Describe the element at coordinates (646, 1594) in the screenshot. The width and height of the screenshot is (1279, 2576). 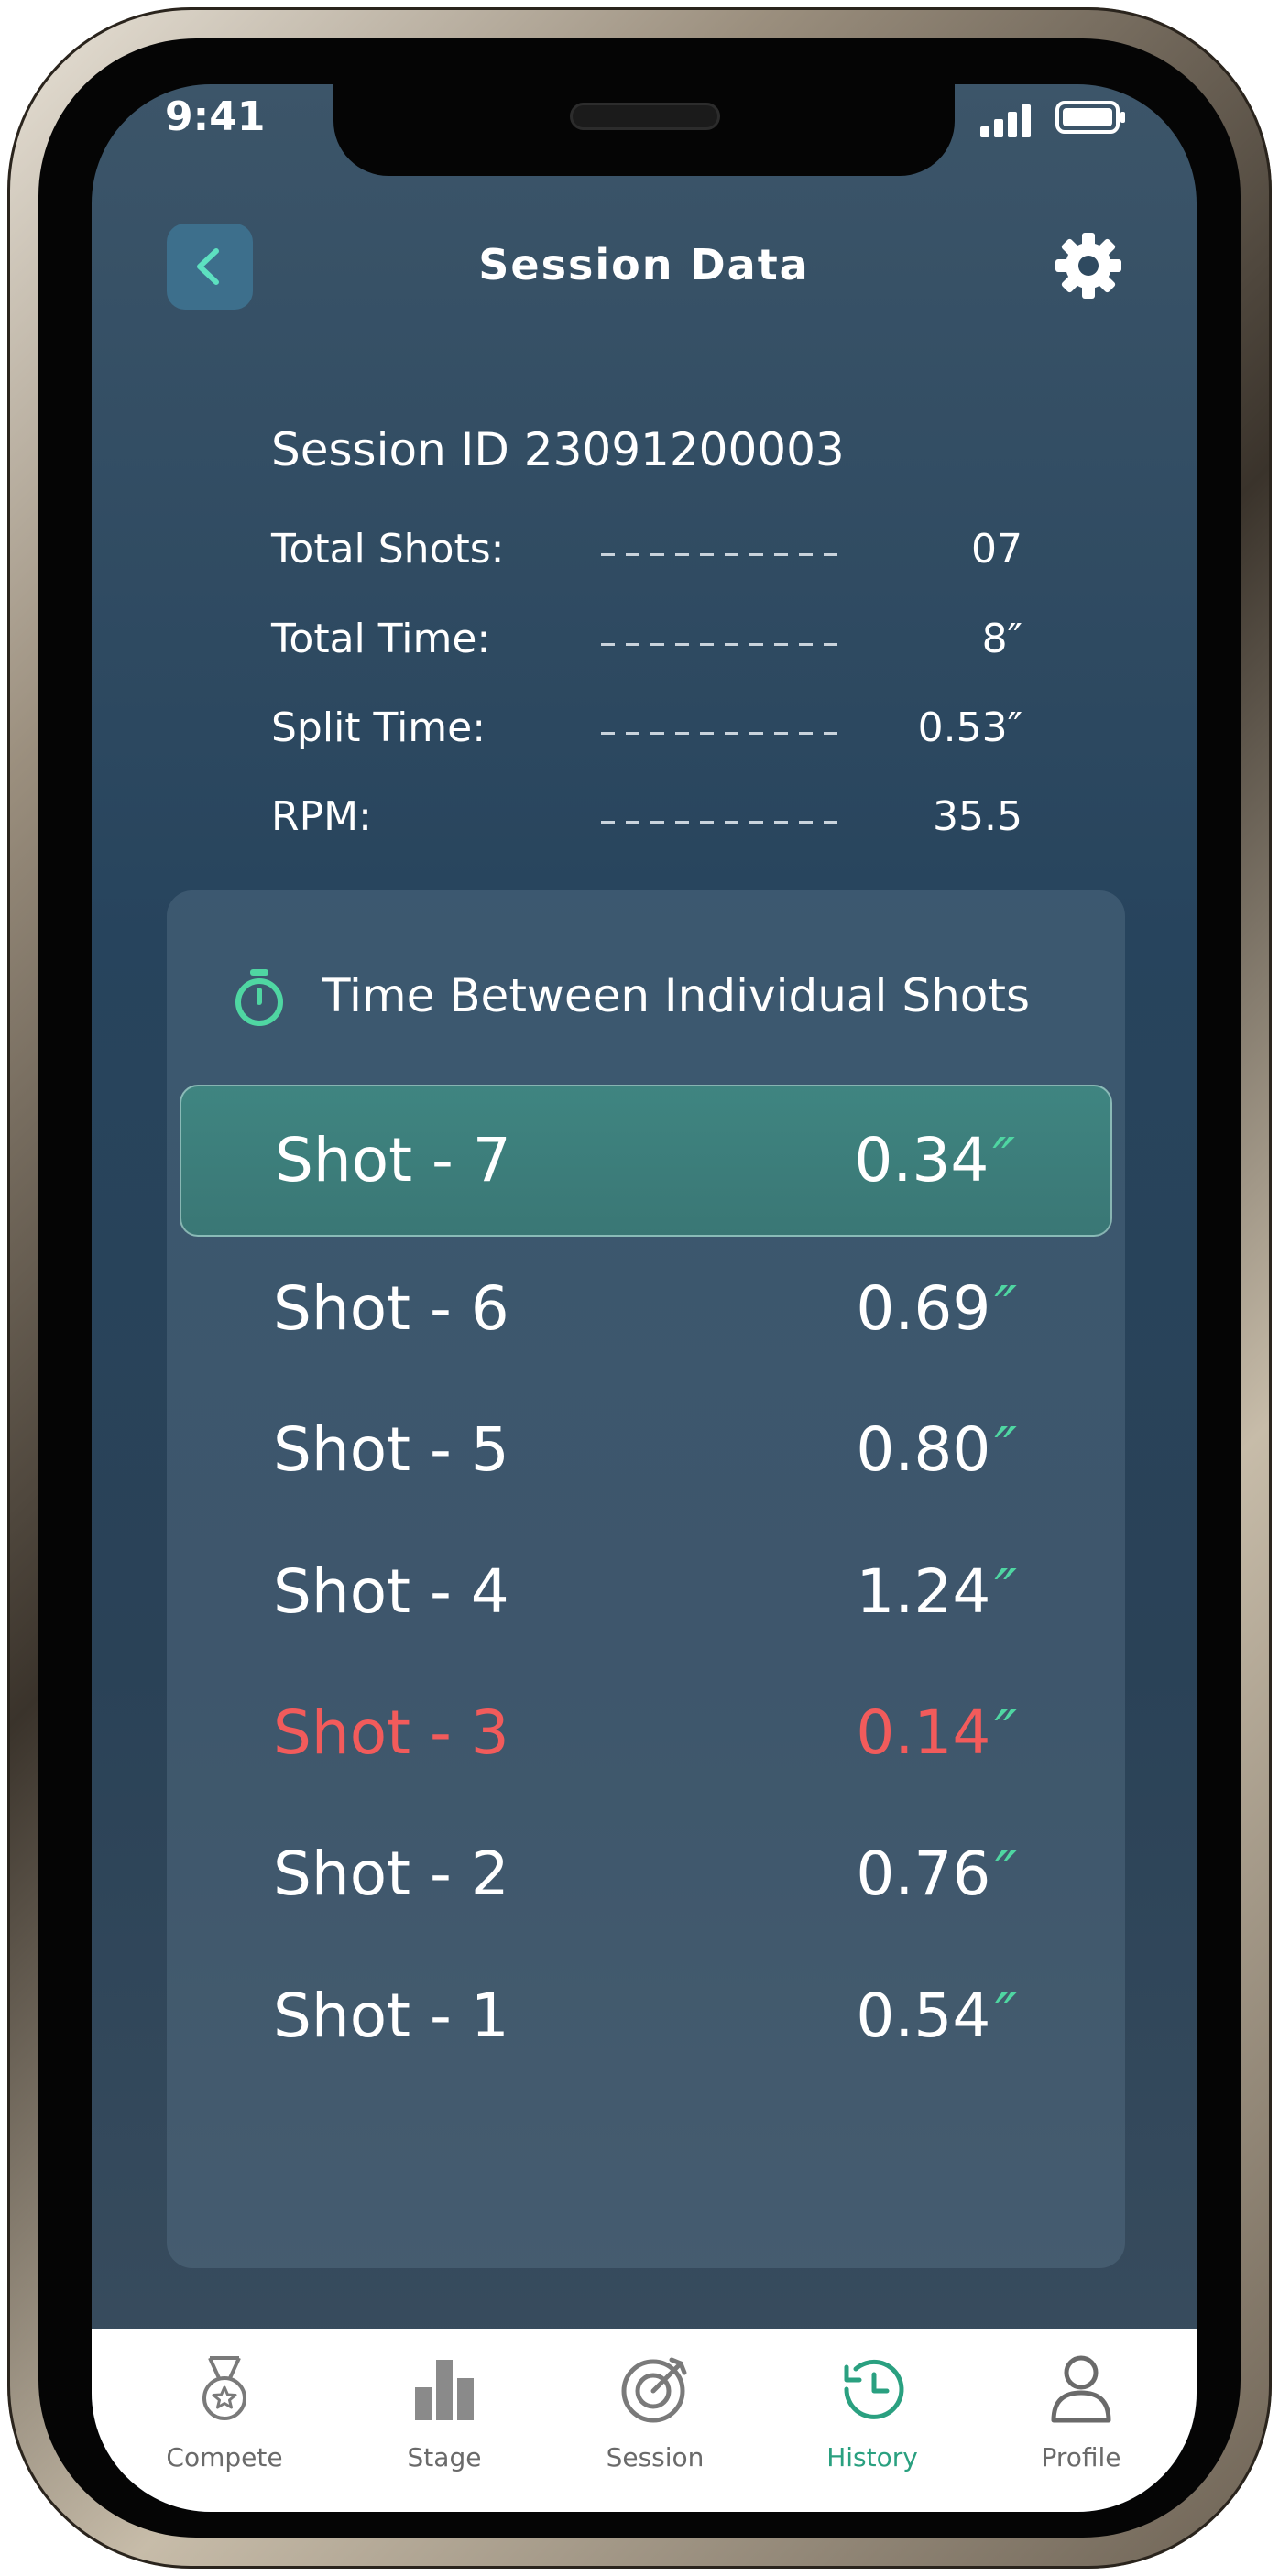
I see `shot-row-4: Shot - 4 1.24″` at that location.